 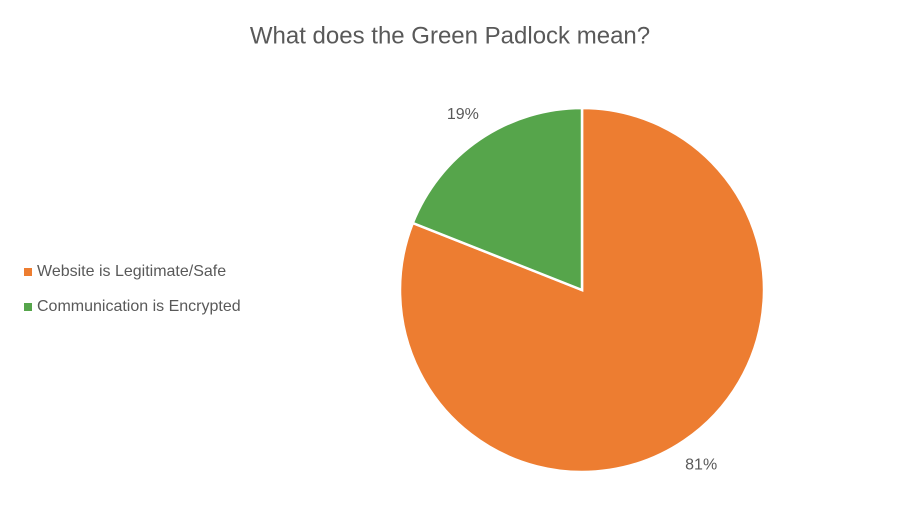 What do you see at coordinates (463, 114) in the screenshot?
I see `data-label: 19%` at bounding box center [463, 114].